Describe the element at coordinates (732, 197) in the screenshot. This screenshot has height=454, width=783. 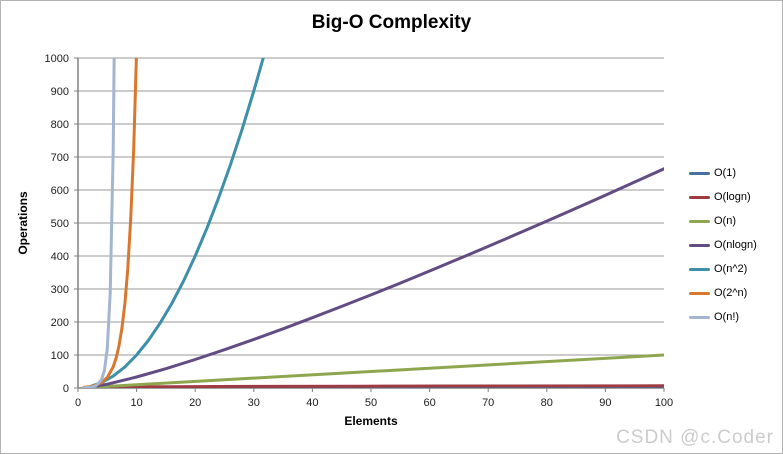
I see `legend-label: O(logn)` at that location.